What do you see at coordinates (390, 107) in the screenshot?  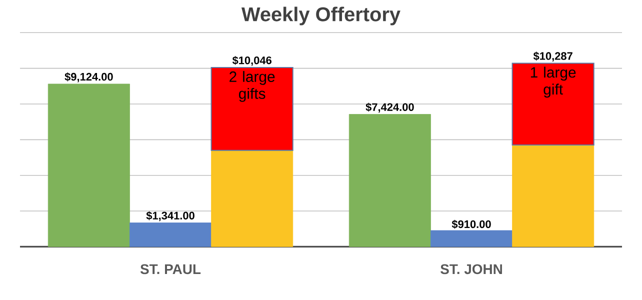 I see `data-label: $7,424.00` at bounding box center [390, 107].